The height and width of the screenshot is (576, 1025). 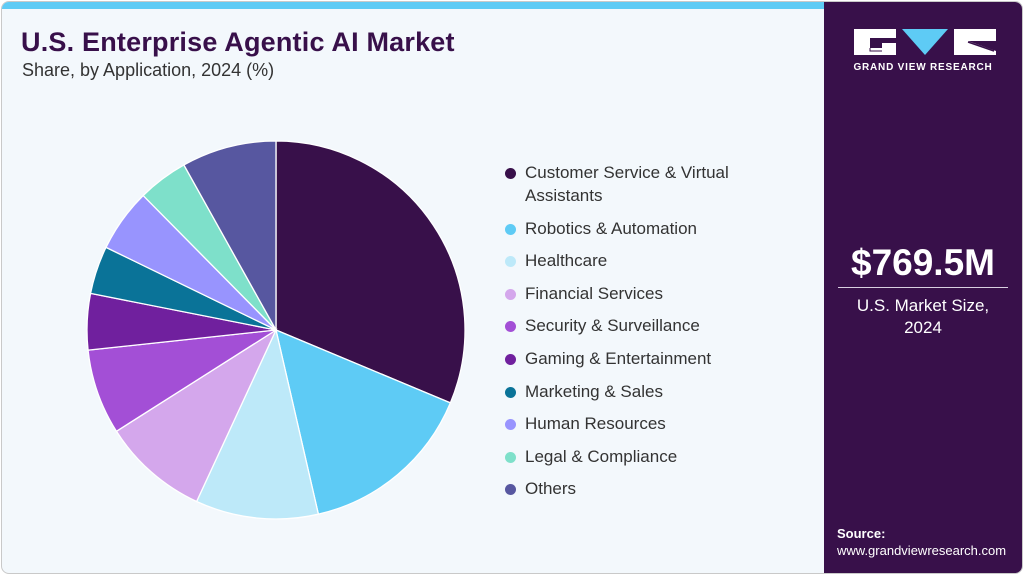 I want to click on legend-label: Others, so click(x=550, y=488).